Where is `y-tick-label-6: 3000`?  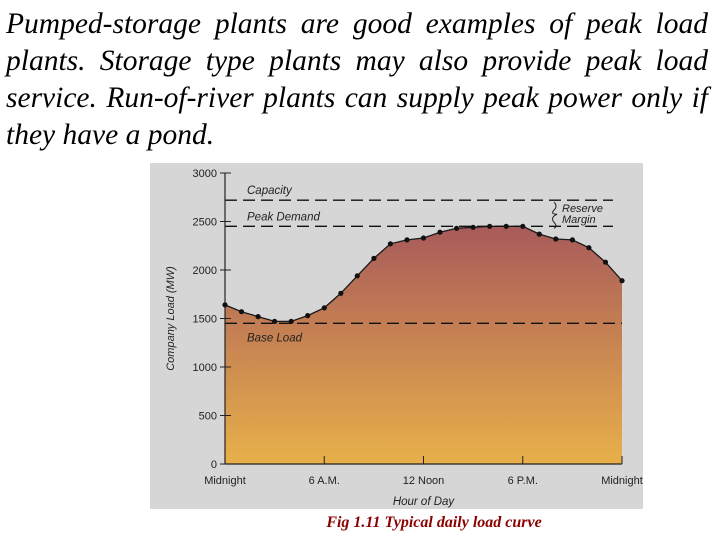
y-tick-label-6: 3000 is located at coordinates (205, 174).